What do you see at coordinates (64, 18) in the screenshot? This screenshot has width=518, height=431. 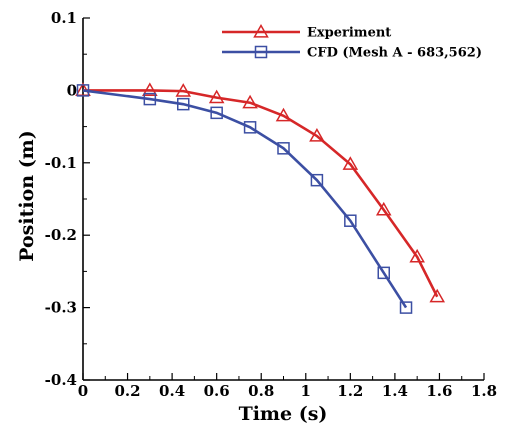 I see `y-tick-label: 0.1` at bounding box center [64, 18].